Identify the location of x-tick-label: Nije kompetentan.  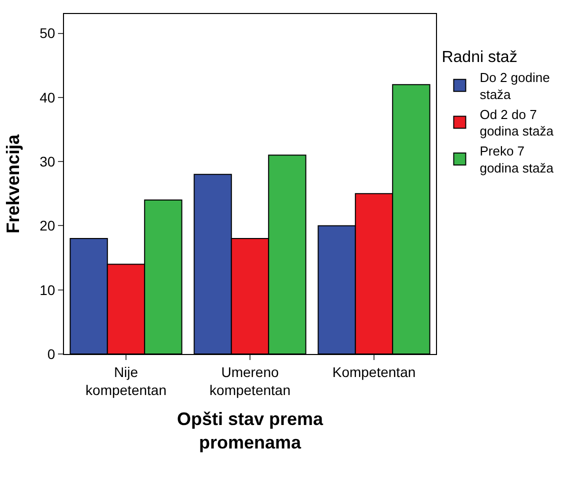
(126, 381).